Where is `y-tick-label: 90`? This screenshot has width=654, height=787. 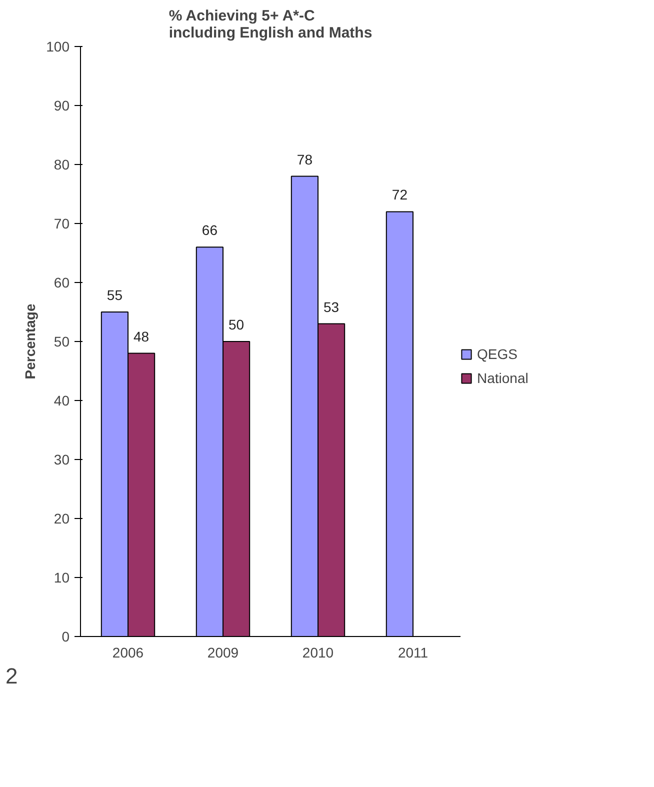 y-tick-label: 90 is located at coordinates (62, 106).